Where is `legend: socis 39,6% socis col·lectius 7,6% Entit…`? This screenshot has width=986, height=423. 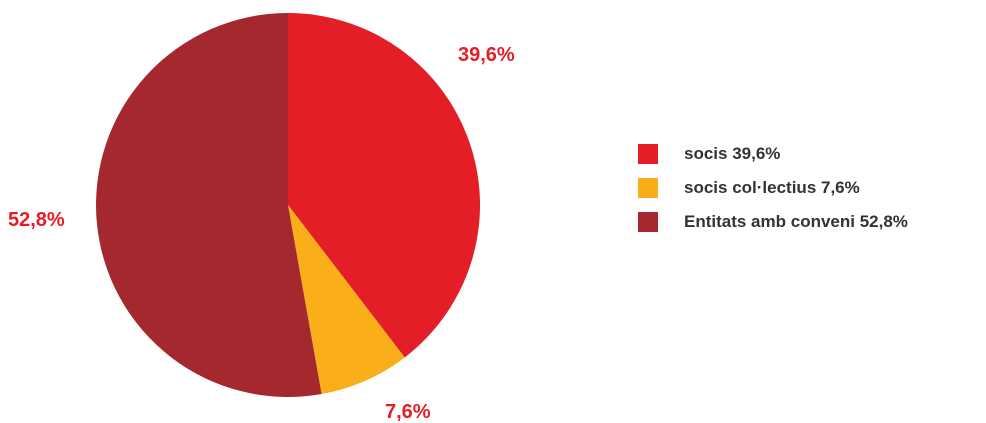 legend: socis 39,6% socis col·lectius 7,6% Entit… is located at coordinates (773, 195).